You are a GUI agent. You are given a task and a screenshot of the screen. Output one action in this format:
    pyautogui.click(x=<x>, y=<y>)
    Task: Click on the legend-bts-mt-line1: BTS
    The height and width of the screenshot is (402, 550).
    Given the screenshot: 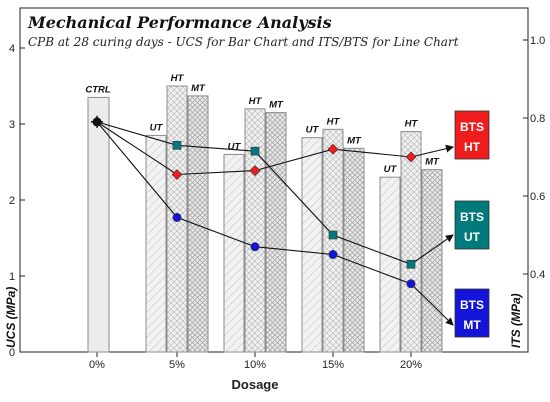 What is the action you would take?
    pyautogui.click(x=472, y=305)
    